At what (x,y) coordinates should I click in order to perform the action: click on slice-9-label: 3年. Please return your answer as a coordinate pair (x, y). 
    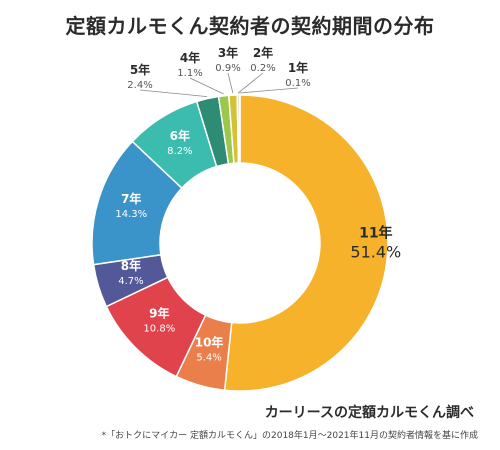
    Looking at the image, I should click on (228, 52).